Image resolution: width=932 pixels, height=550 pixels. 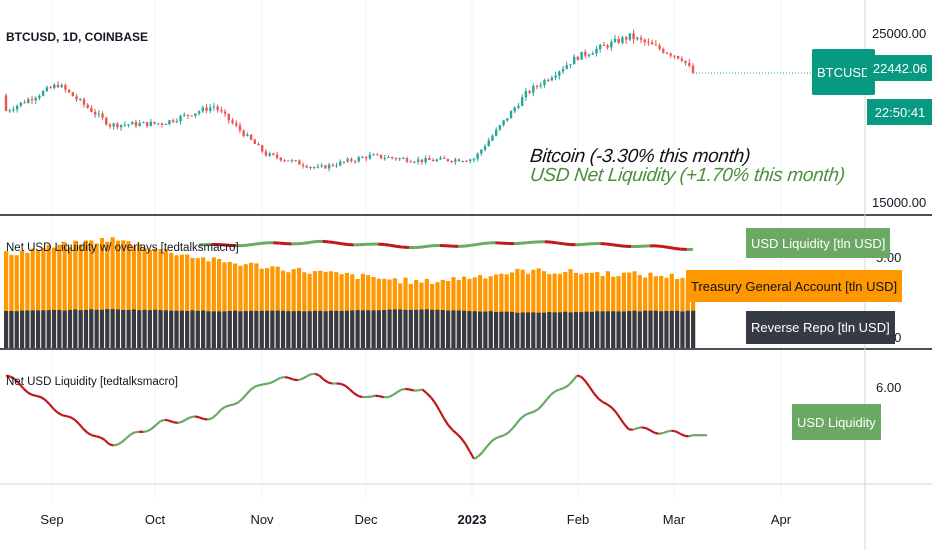 What do you see at coordinates (844, 72) in the screenshot?
I see `symbol-tag: BTCUSD` at bounding box center [844, 72].